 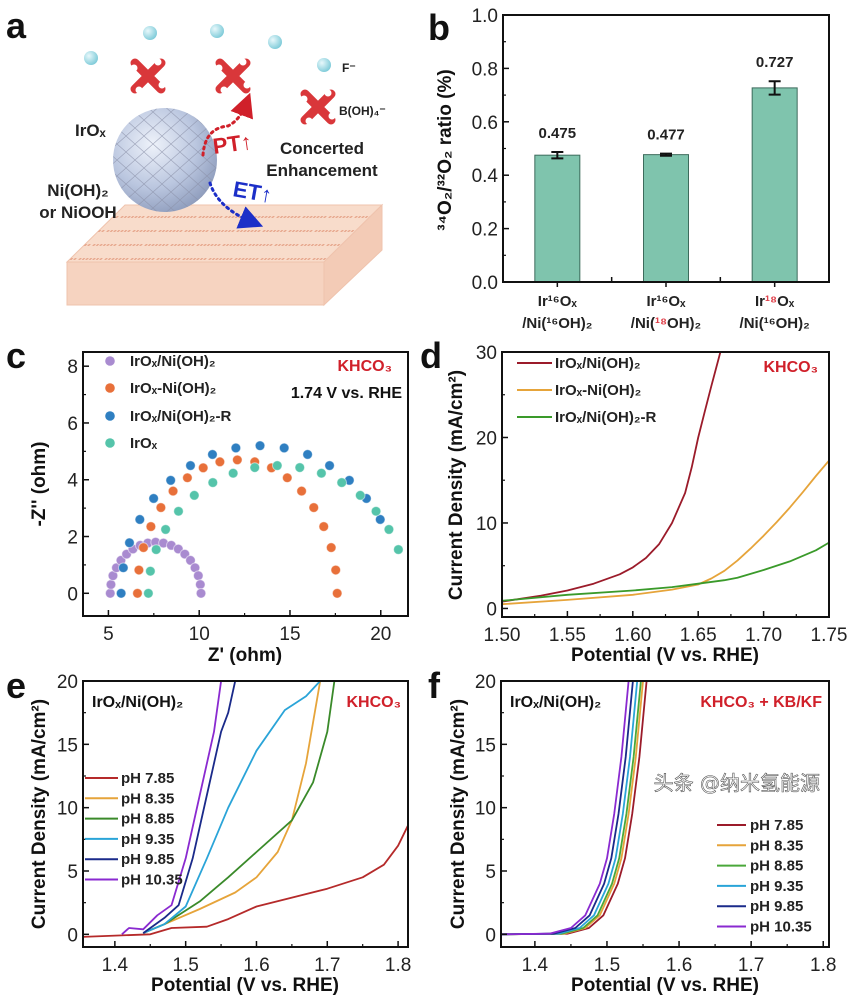 What do you see at coordinates (77, 212) in the screenshot?
I see `substrate-alt-label: or NiOOH` at bounding box center [77, 212].